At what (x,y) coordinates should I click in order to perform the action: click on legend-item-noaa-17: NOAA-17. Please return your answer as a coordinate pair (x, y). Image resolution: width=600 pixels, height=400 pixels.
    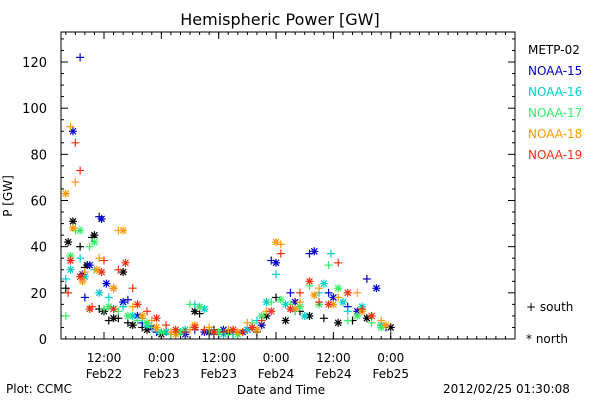
    Looking at the image, I should click on (555, 113).